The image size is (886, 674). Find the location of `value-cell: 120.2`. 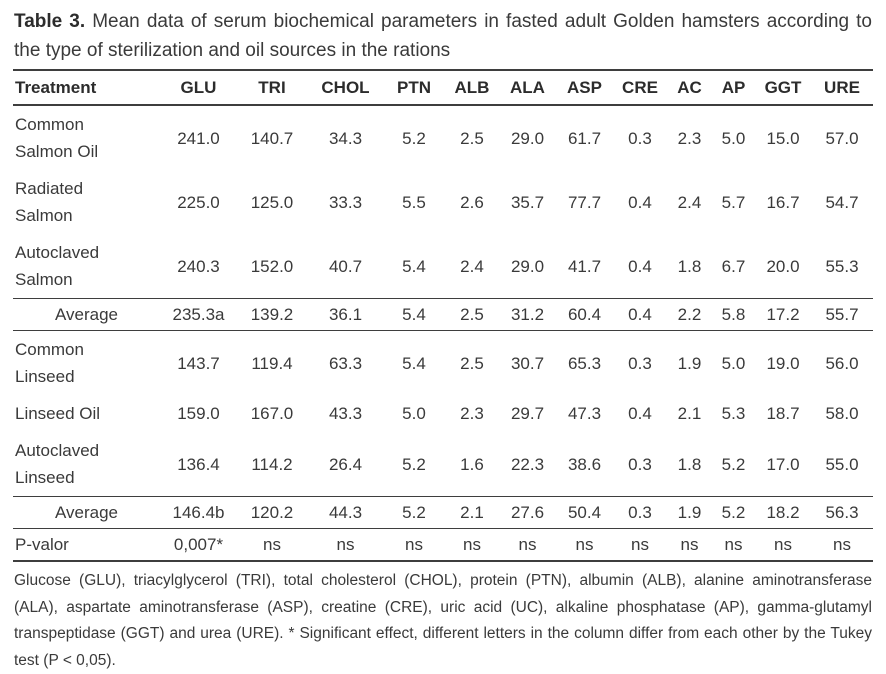

value-cell: 120.2 is located at coordinates (272, 512).